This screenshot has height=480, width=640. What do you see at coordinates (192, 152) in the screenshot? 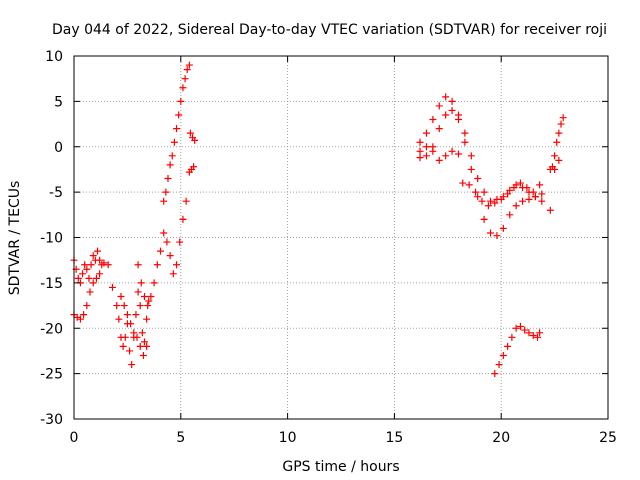
I see `series-roji-g` at bounding box center [192, 152].